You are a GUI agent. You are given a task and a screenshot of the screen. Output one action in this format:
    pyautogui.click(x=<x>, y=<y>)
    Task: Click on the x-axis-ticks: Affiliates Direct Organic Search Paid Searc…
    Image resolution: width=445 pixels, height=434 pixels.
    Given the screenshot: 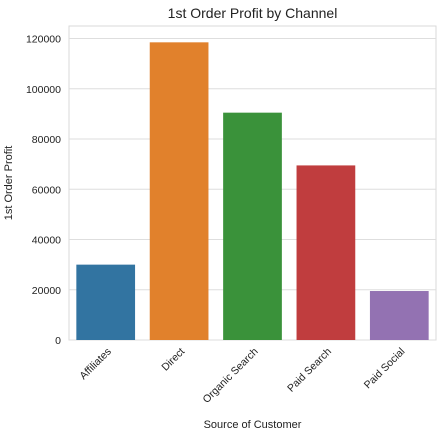 What is the action you would take?
    pyautogui.click(x=242, y=376)
    